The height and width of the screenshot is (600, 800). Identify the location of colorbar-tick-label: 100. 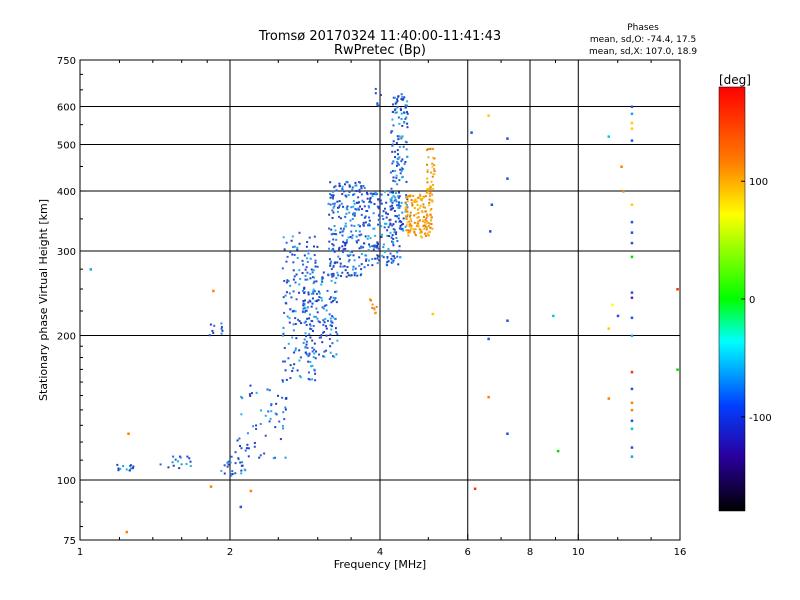
(758, 182).